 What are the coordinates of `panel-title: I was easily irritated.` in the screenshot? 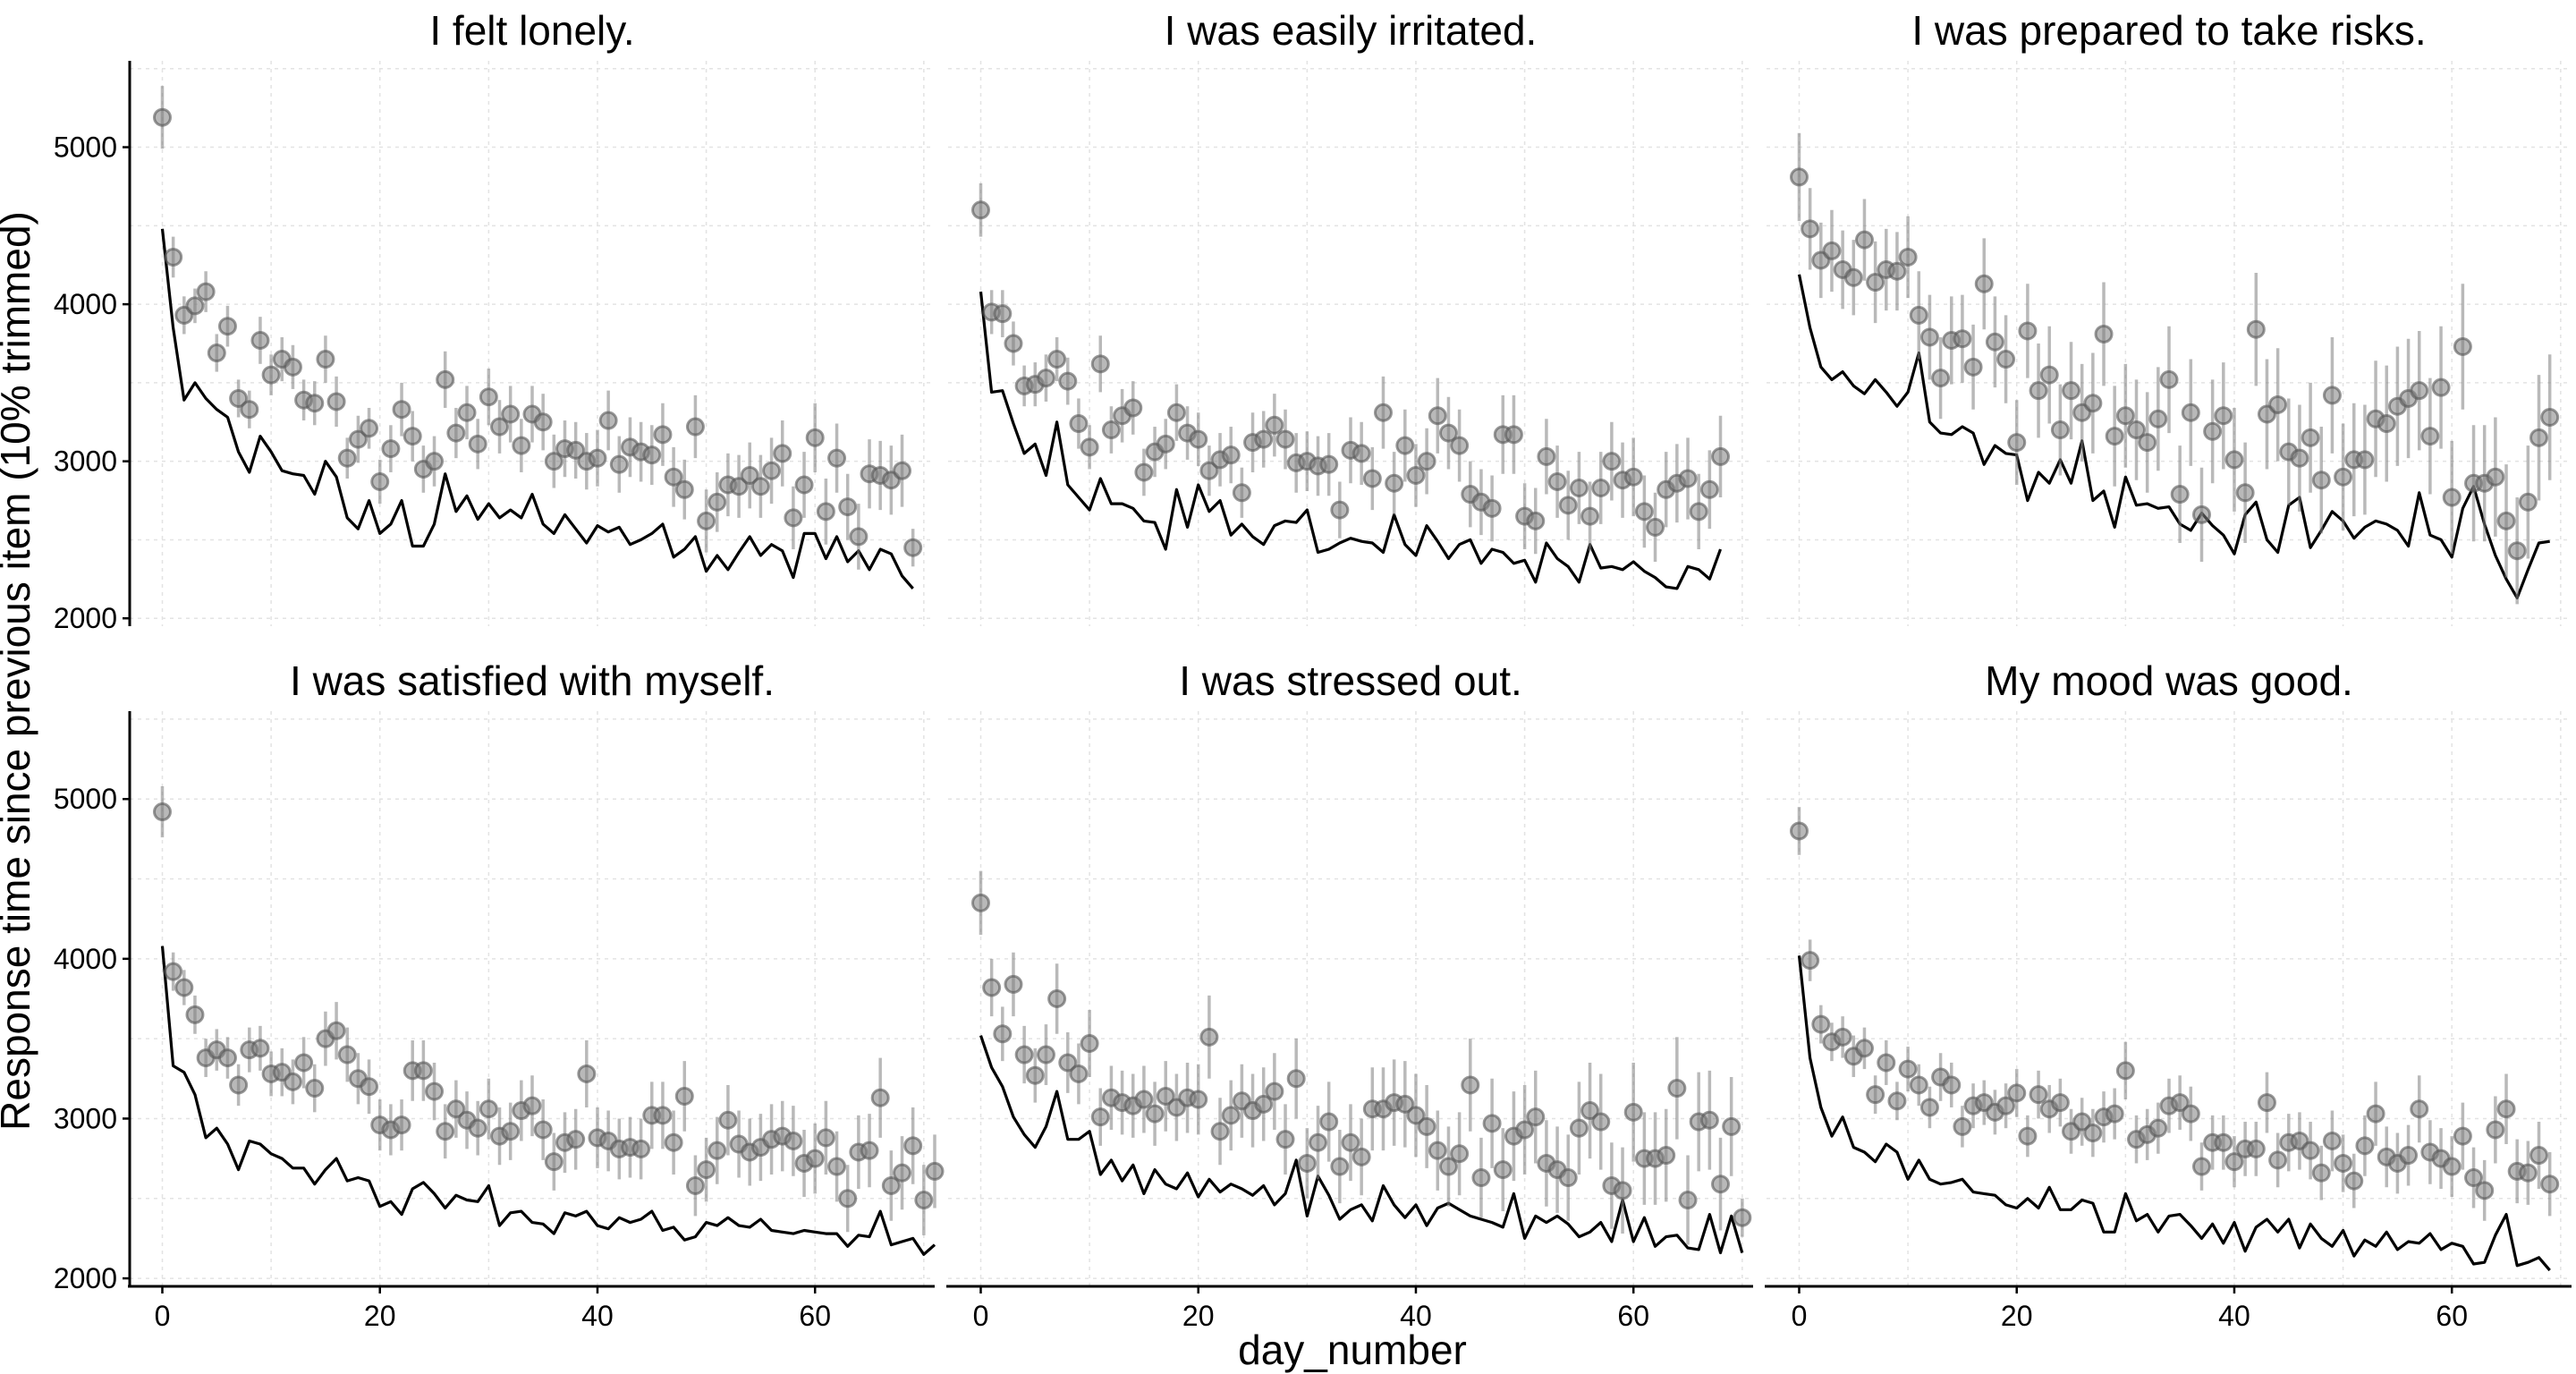 It's located at (1351, 30).